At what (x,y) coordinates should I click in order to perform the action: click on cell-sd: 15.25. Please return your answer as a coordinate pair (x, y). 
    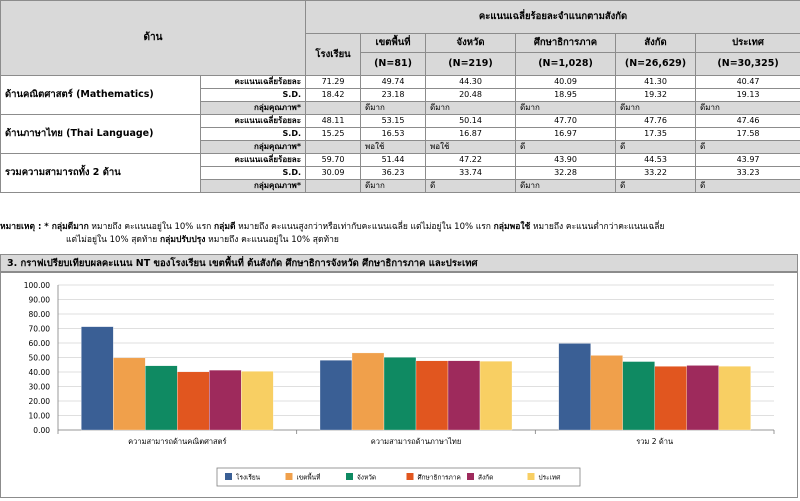
    Looking at the image, I should click on (333, 134).